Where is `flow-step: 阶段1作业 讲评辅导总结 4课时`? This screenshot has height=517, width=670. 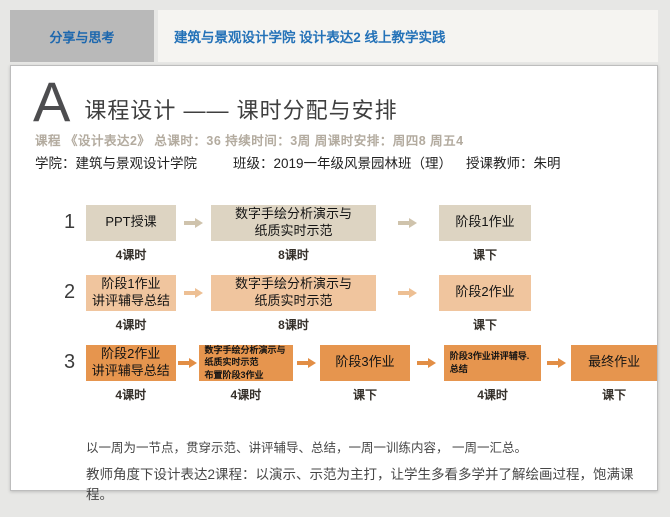
flow-step: 阶段1作业 讲评辅导总结 4课时 is located at coordinates (131, 303).